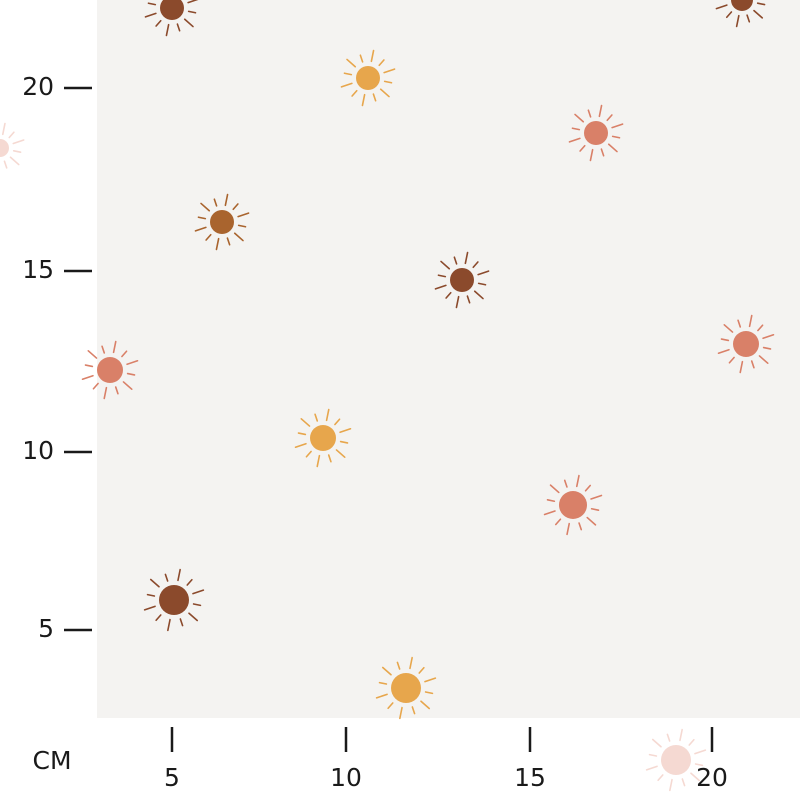 Image resolution: width=800 pixels, height=800 pixels. What do you see at coordinates (51, 760) in the screenshot?
I see `unit-label: CM` at bounding box center [51, 760].